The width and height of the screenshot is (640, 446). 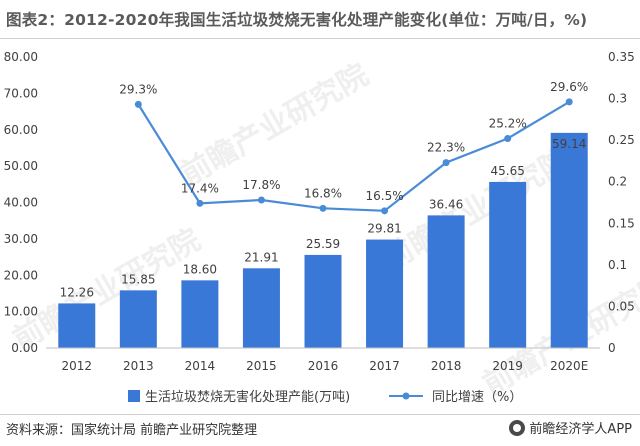 What do you see at coordinates (138, 89) in the screenshot?
I see `line-value-label: 29.3%` at bounding box center [138, 89].